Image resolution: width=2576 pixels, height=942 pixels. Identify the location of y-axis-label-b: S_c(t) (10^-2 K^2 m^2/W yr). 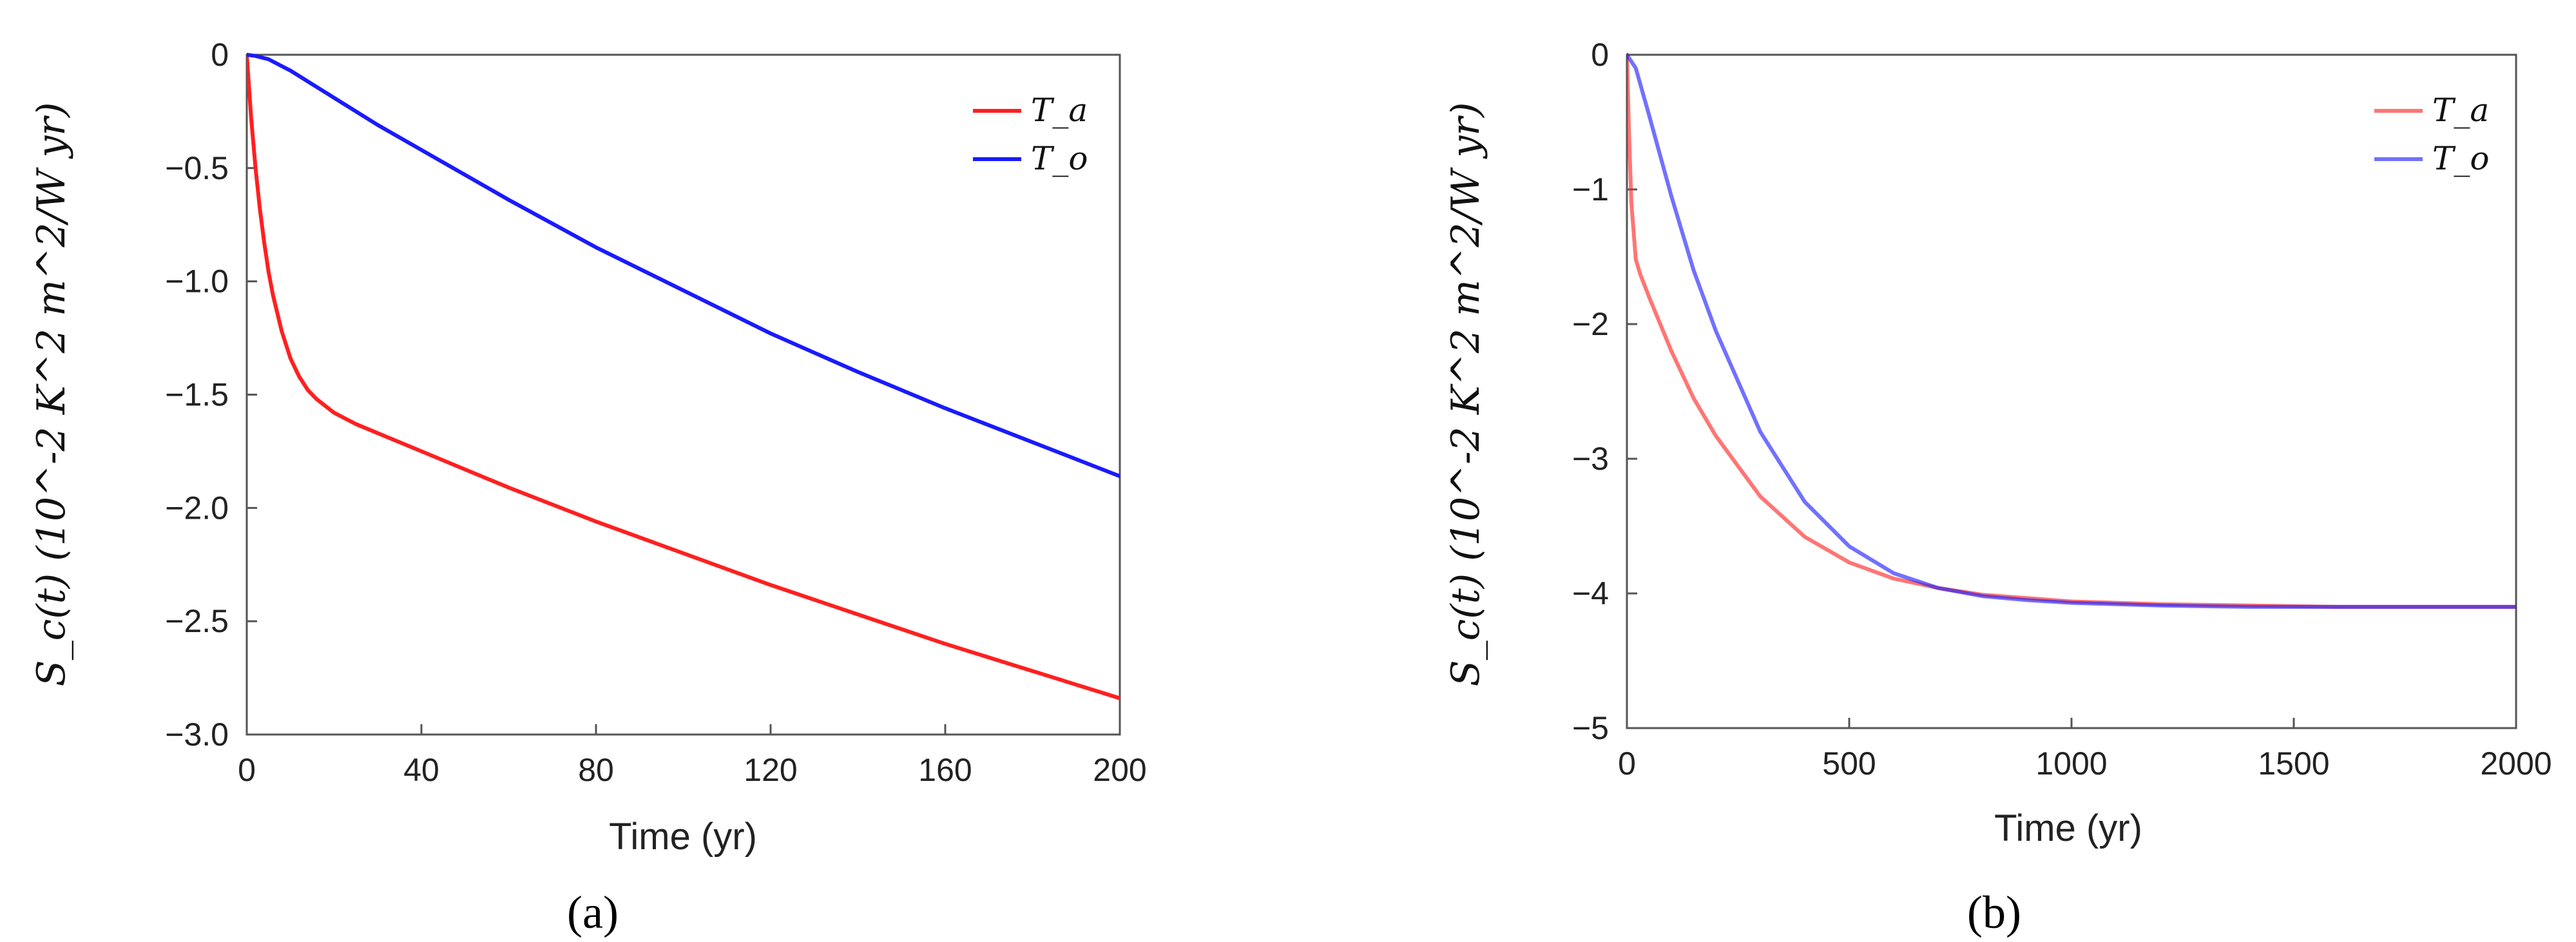
(1466, 394).